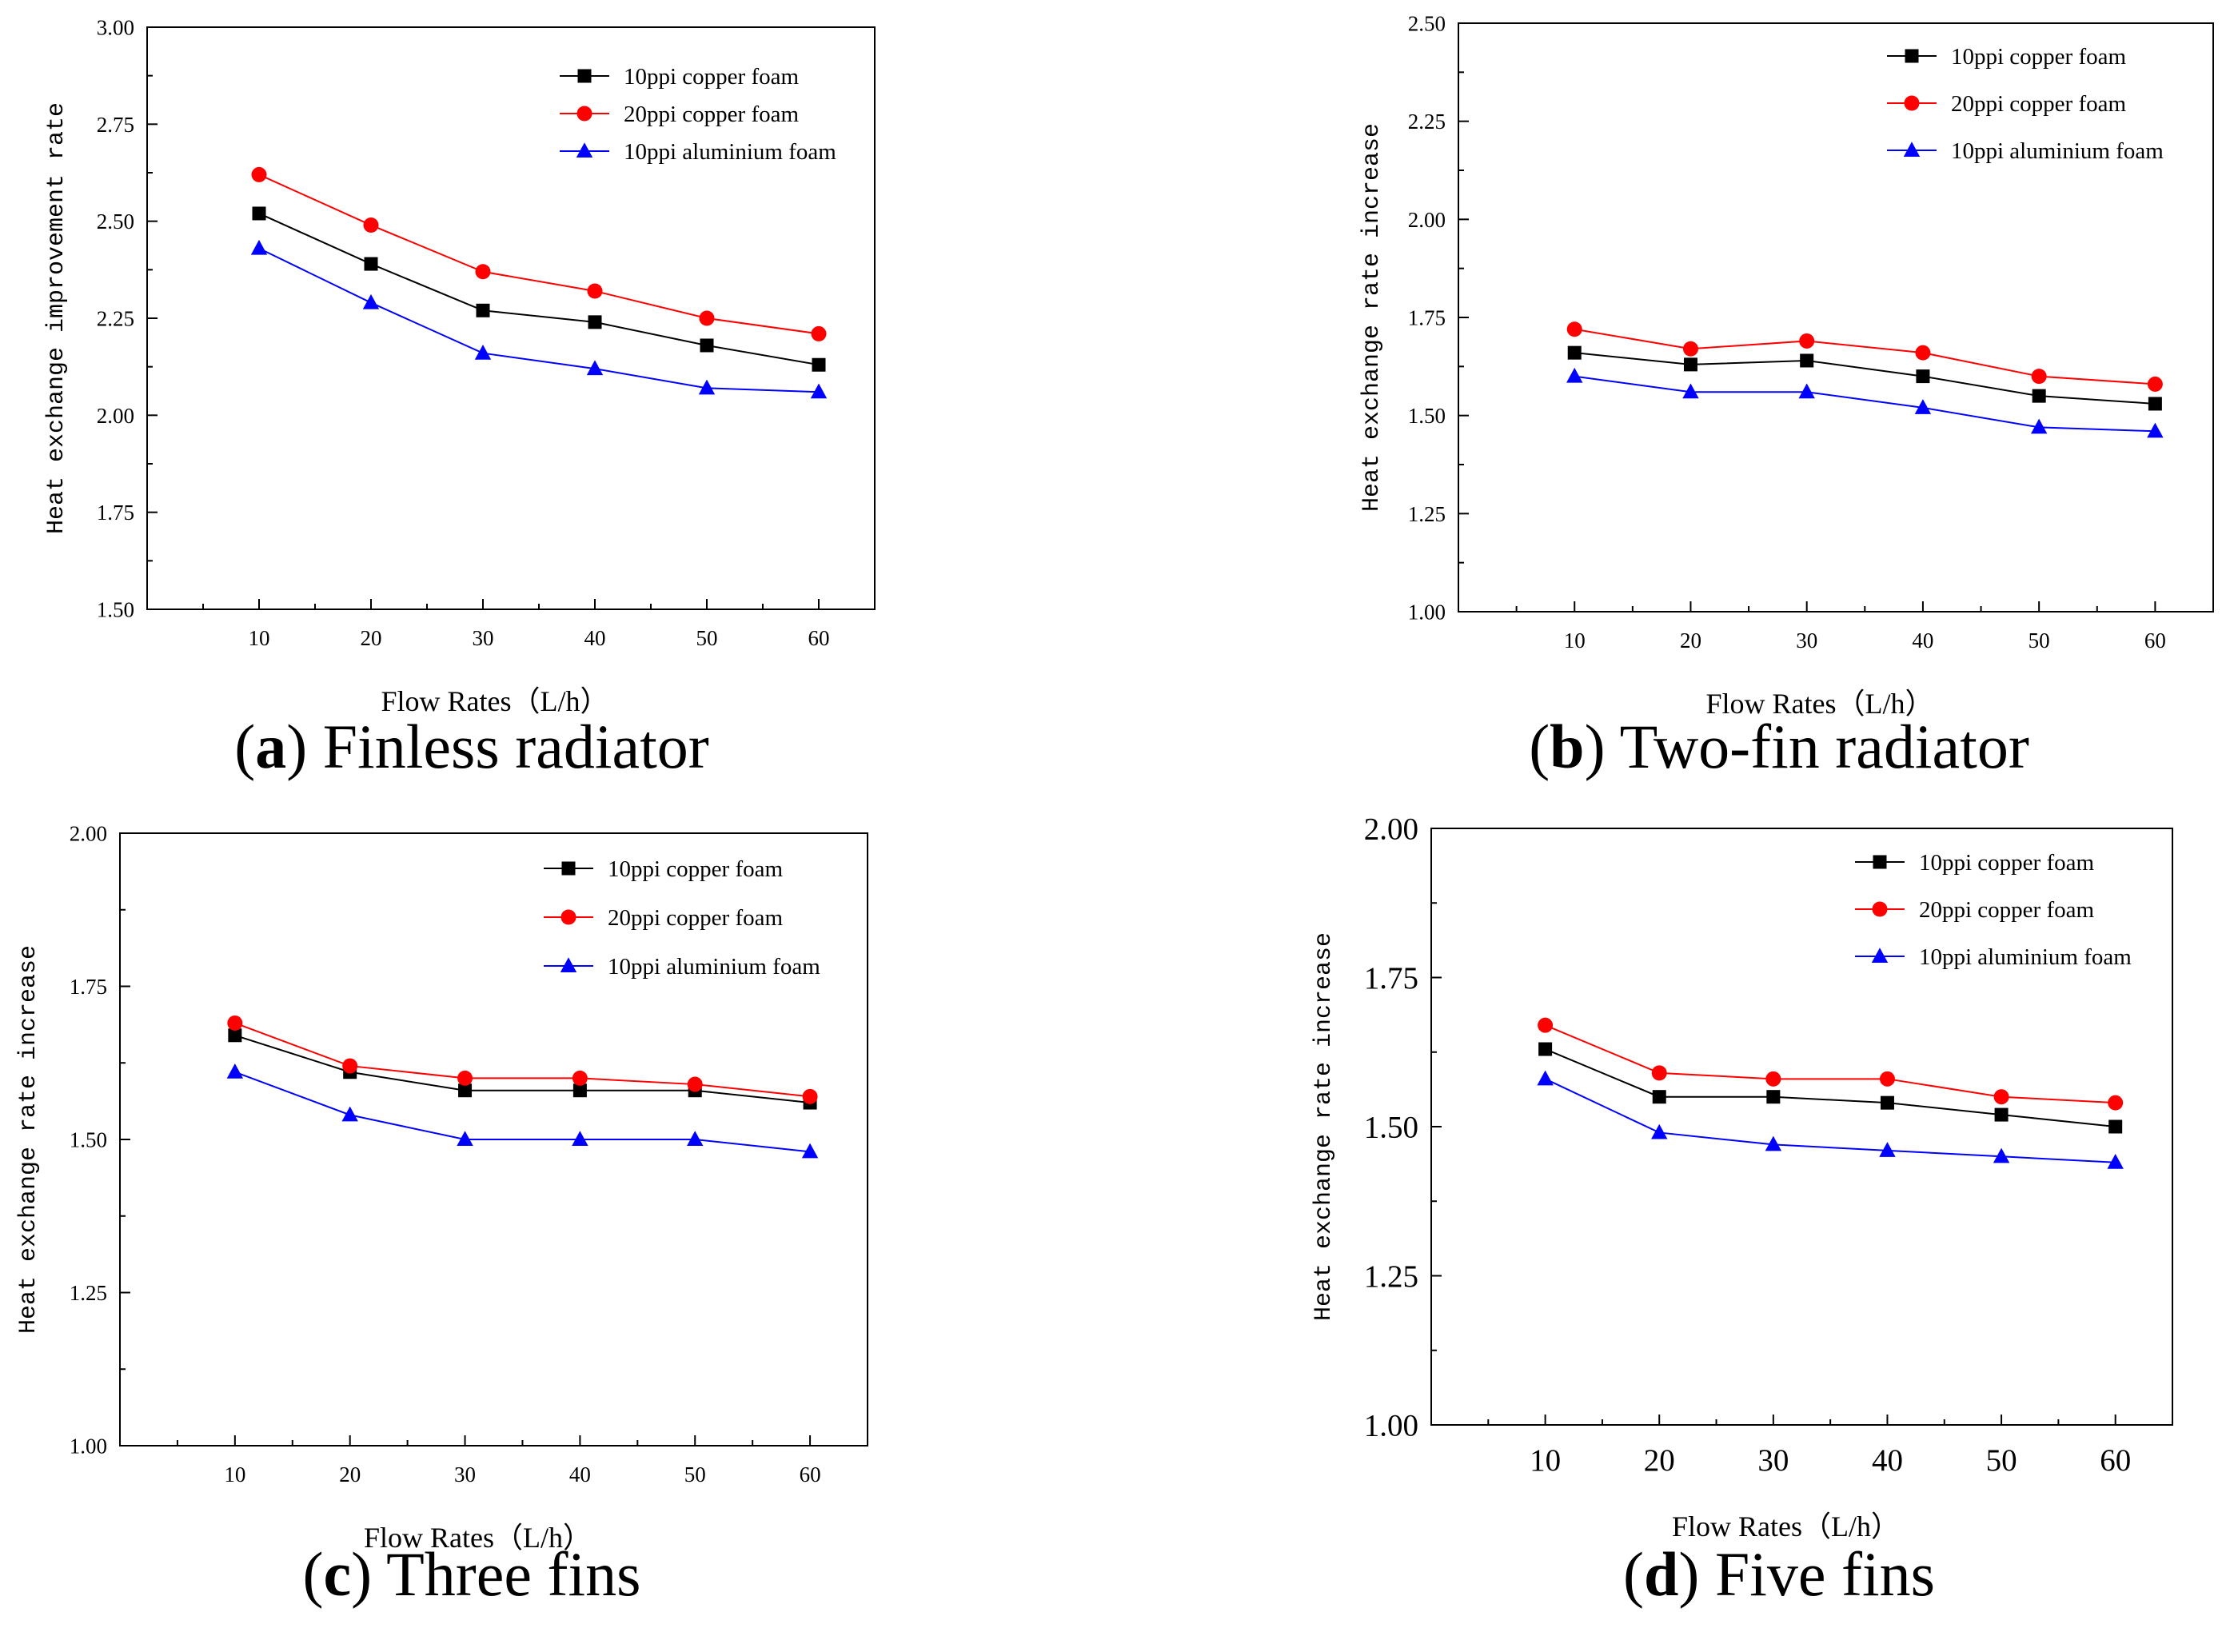  What do you see at coordinates (337, 1574) in the screenshot?
I see `caption-letter: c` at bounding box center [337, 1574].